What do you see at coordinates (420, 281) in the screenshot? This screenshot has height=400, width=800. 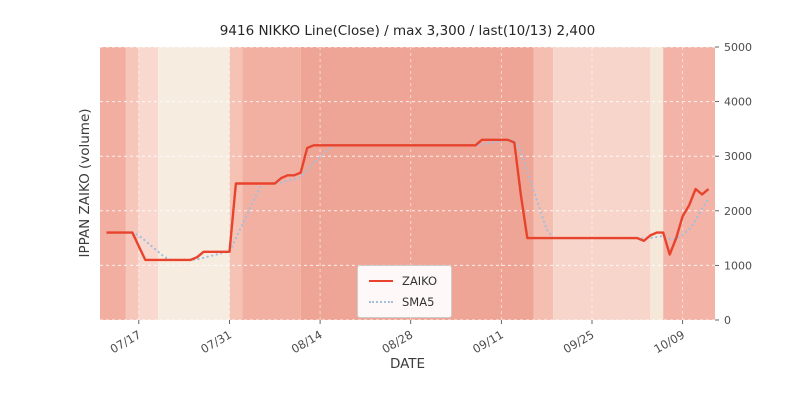 I see `legend-label-zaiko: ZAIKO` at bounding box center [420, 281].